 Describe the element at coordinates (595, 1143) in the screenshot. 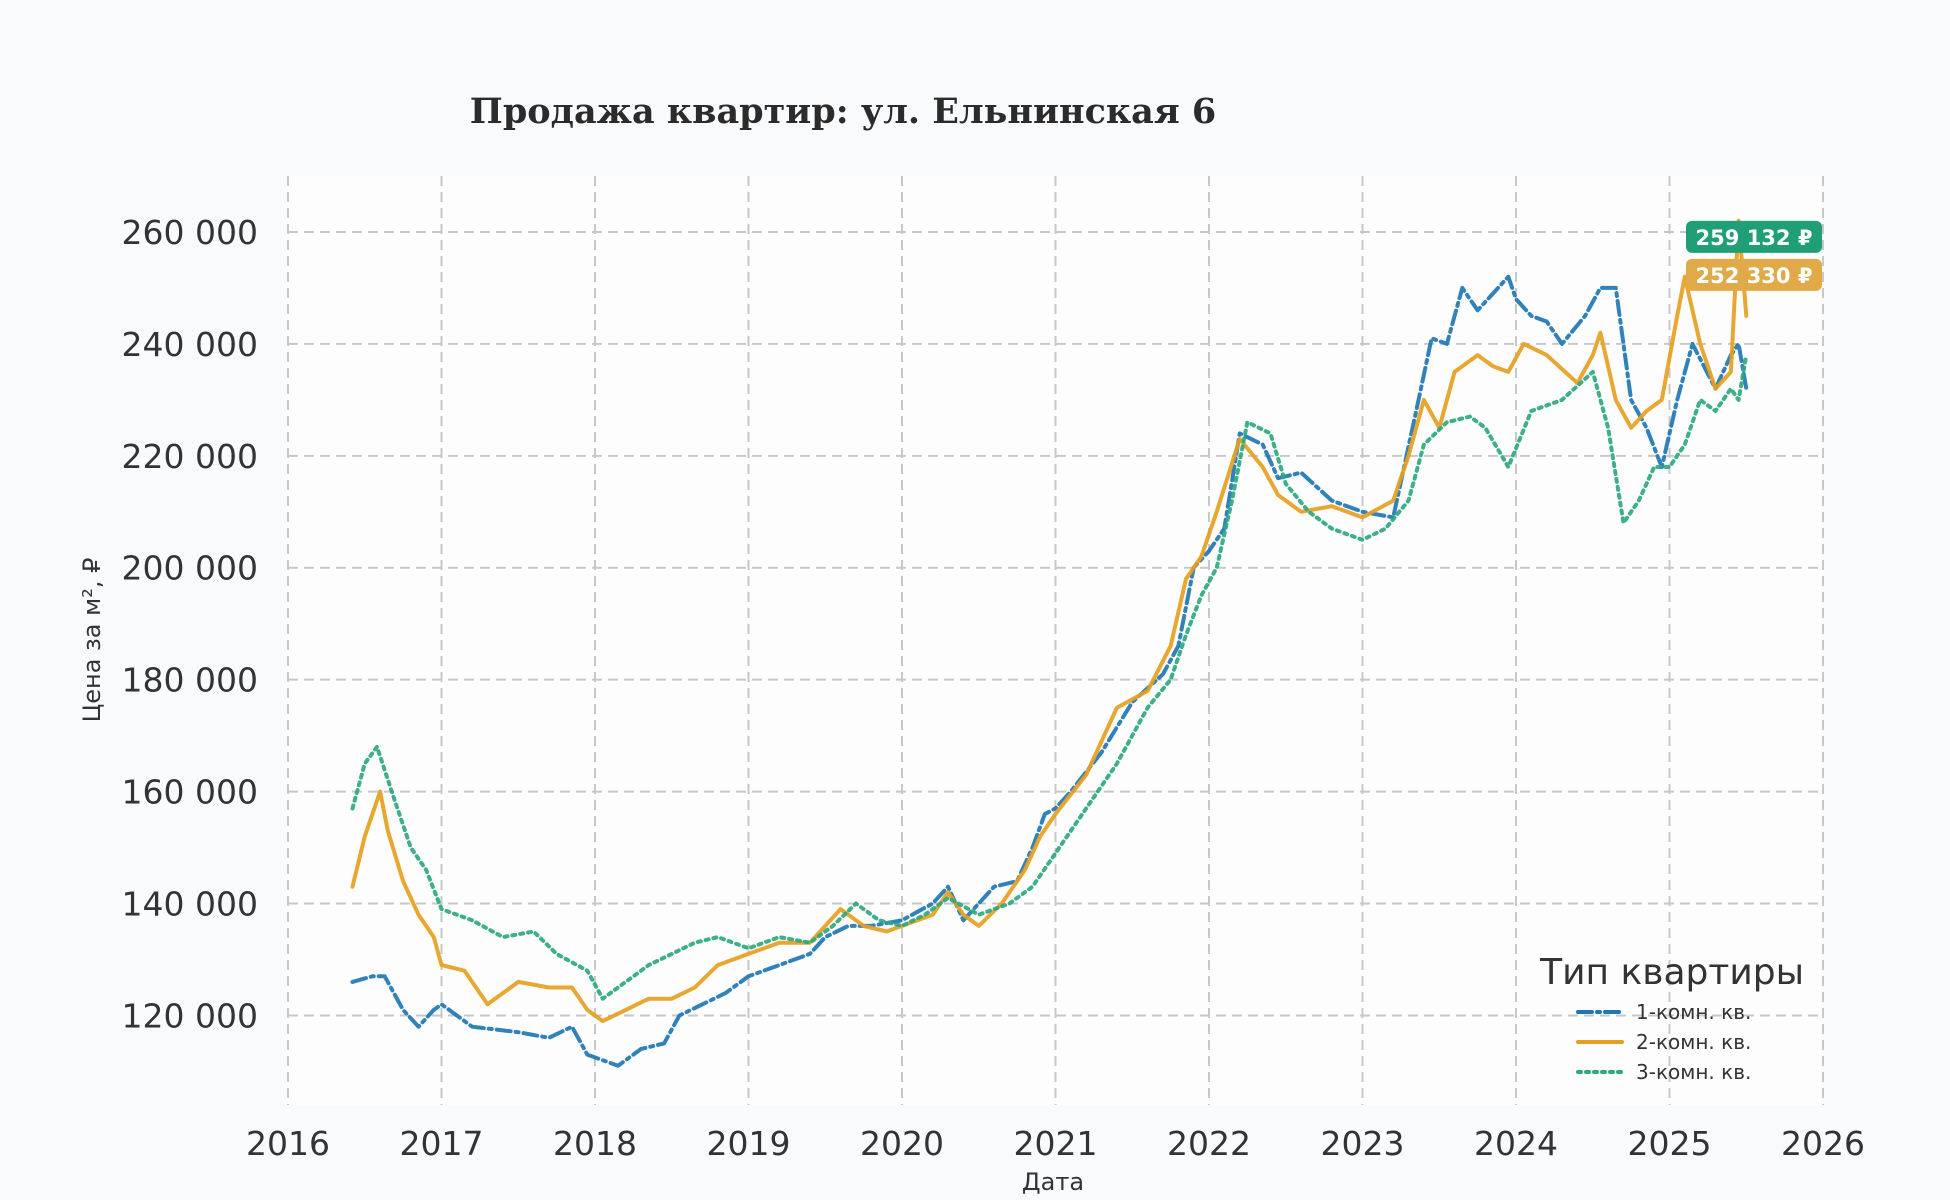

I see `x-tick-label: 2018` at that location.